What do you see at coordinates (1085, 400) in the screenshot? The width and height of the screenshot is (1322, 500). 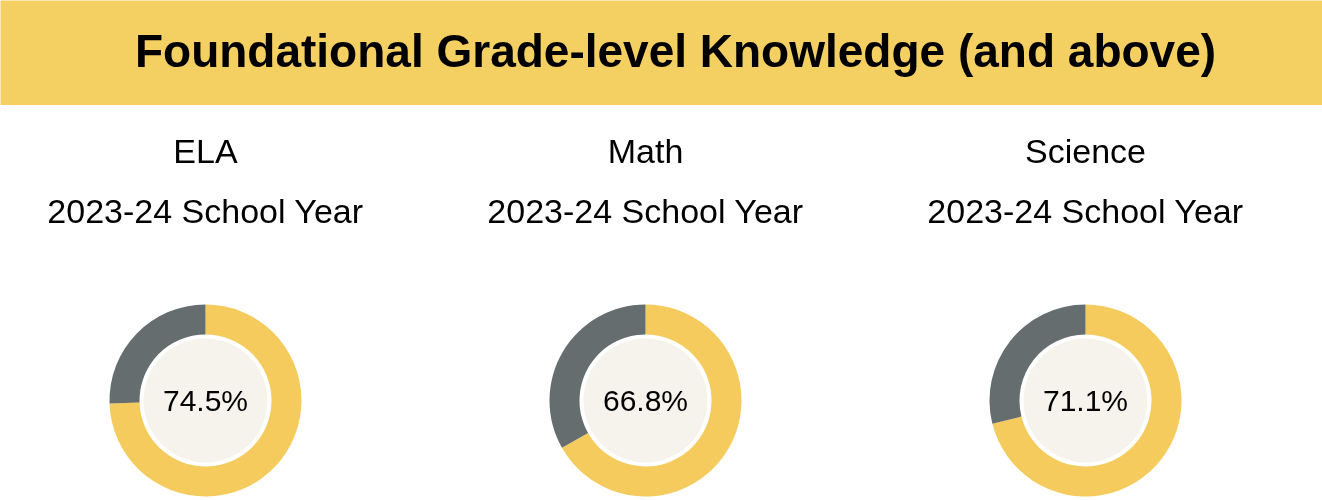 I see `data-label: 71.1%` at bounding box center [1085, 400].